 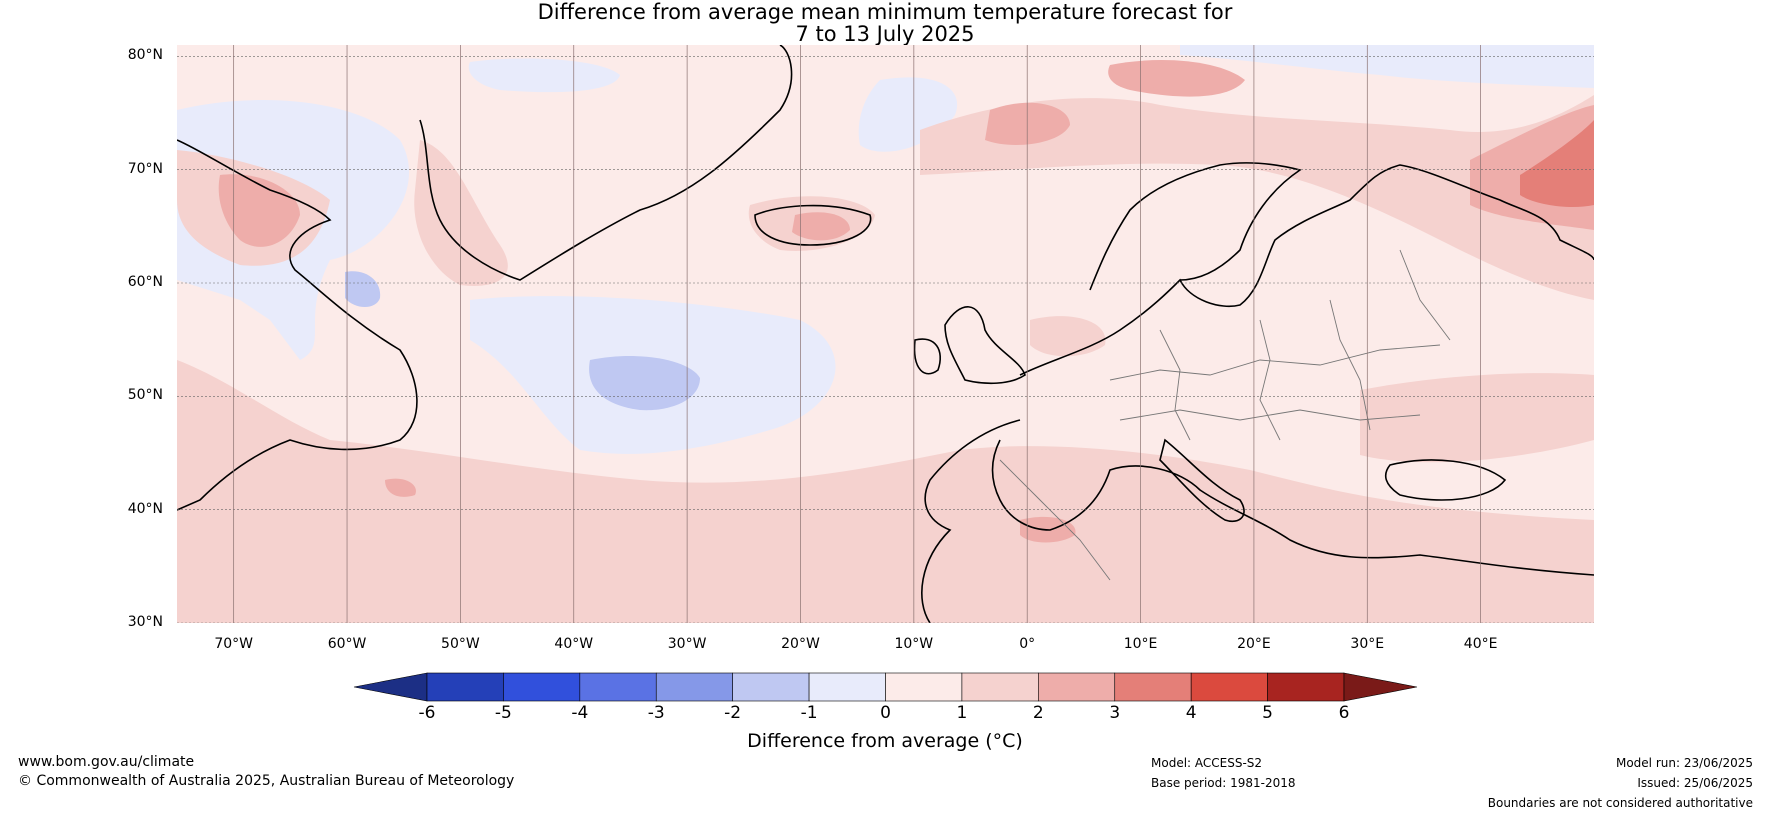 What do you see at coordinates (1140, 644) in the screenshot?
I see `longitude-label: 10°E` at bounding box center [1140, 644].